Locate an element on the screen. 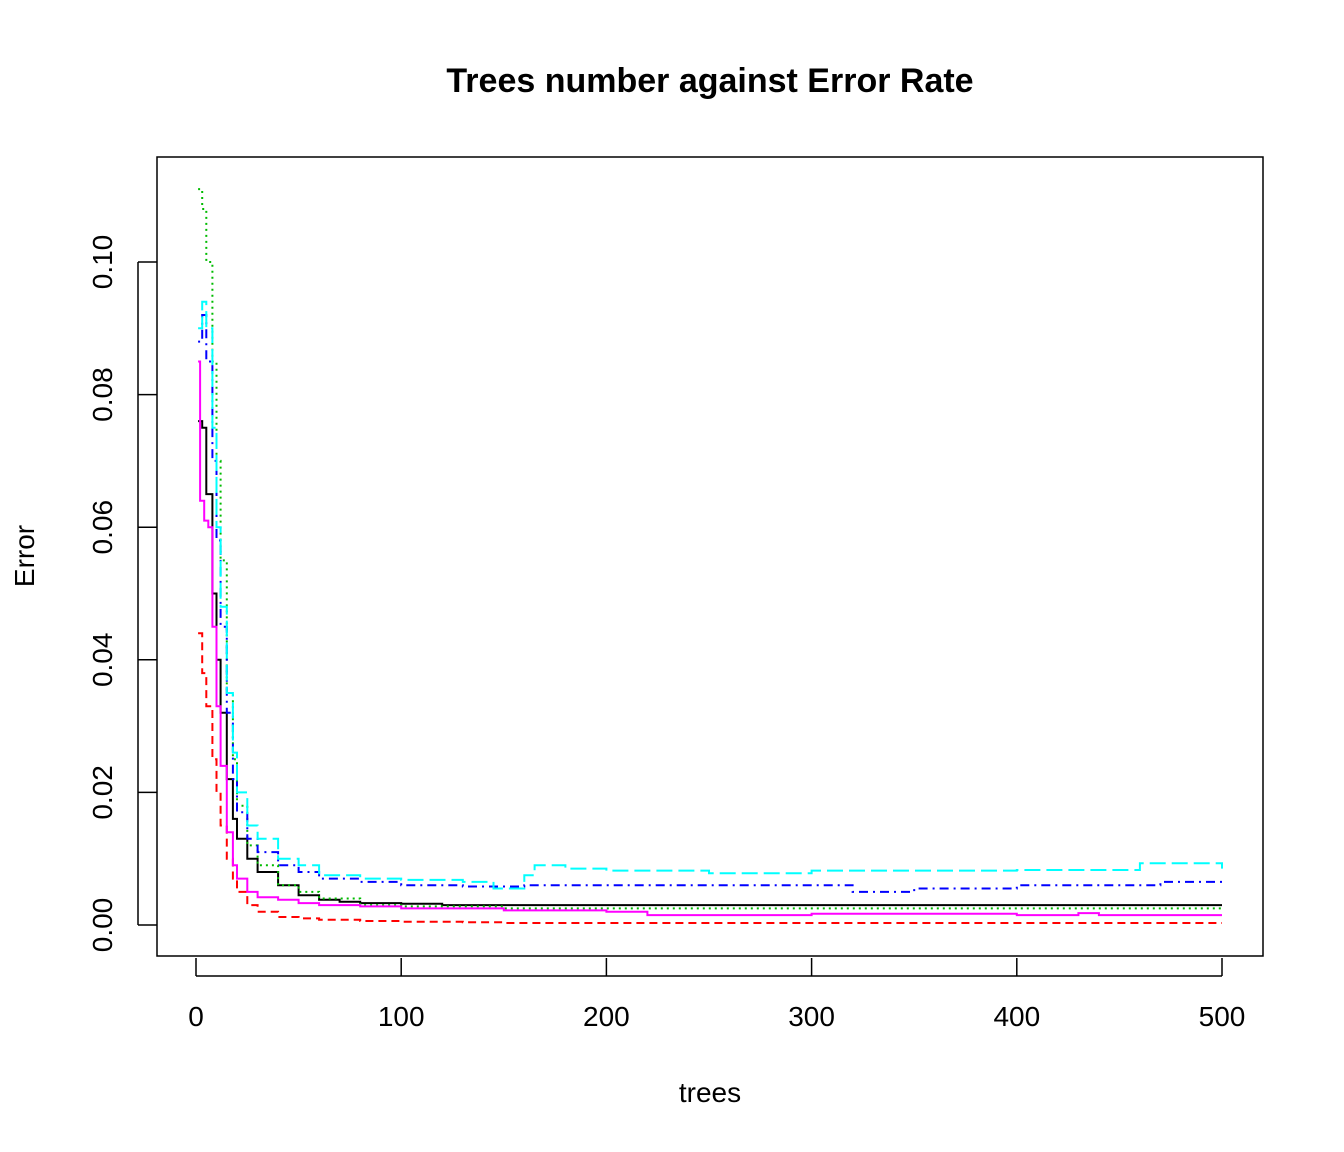 Image resolution: width=1344 pixels, height=1152 pixels. x-tick-label: 0 is located at coordinates (196, 1016).